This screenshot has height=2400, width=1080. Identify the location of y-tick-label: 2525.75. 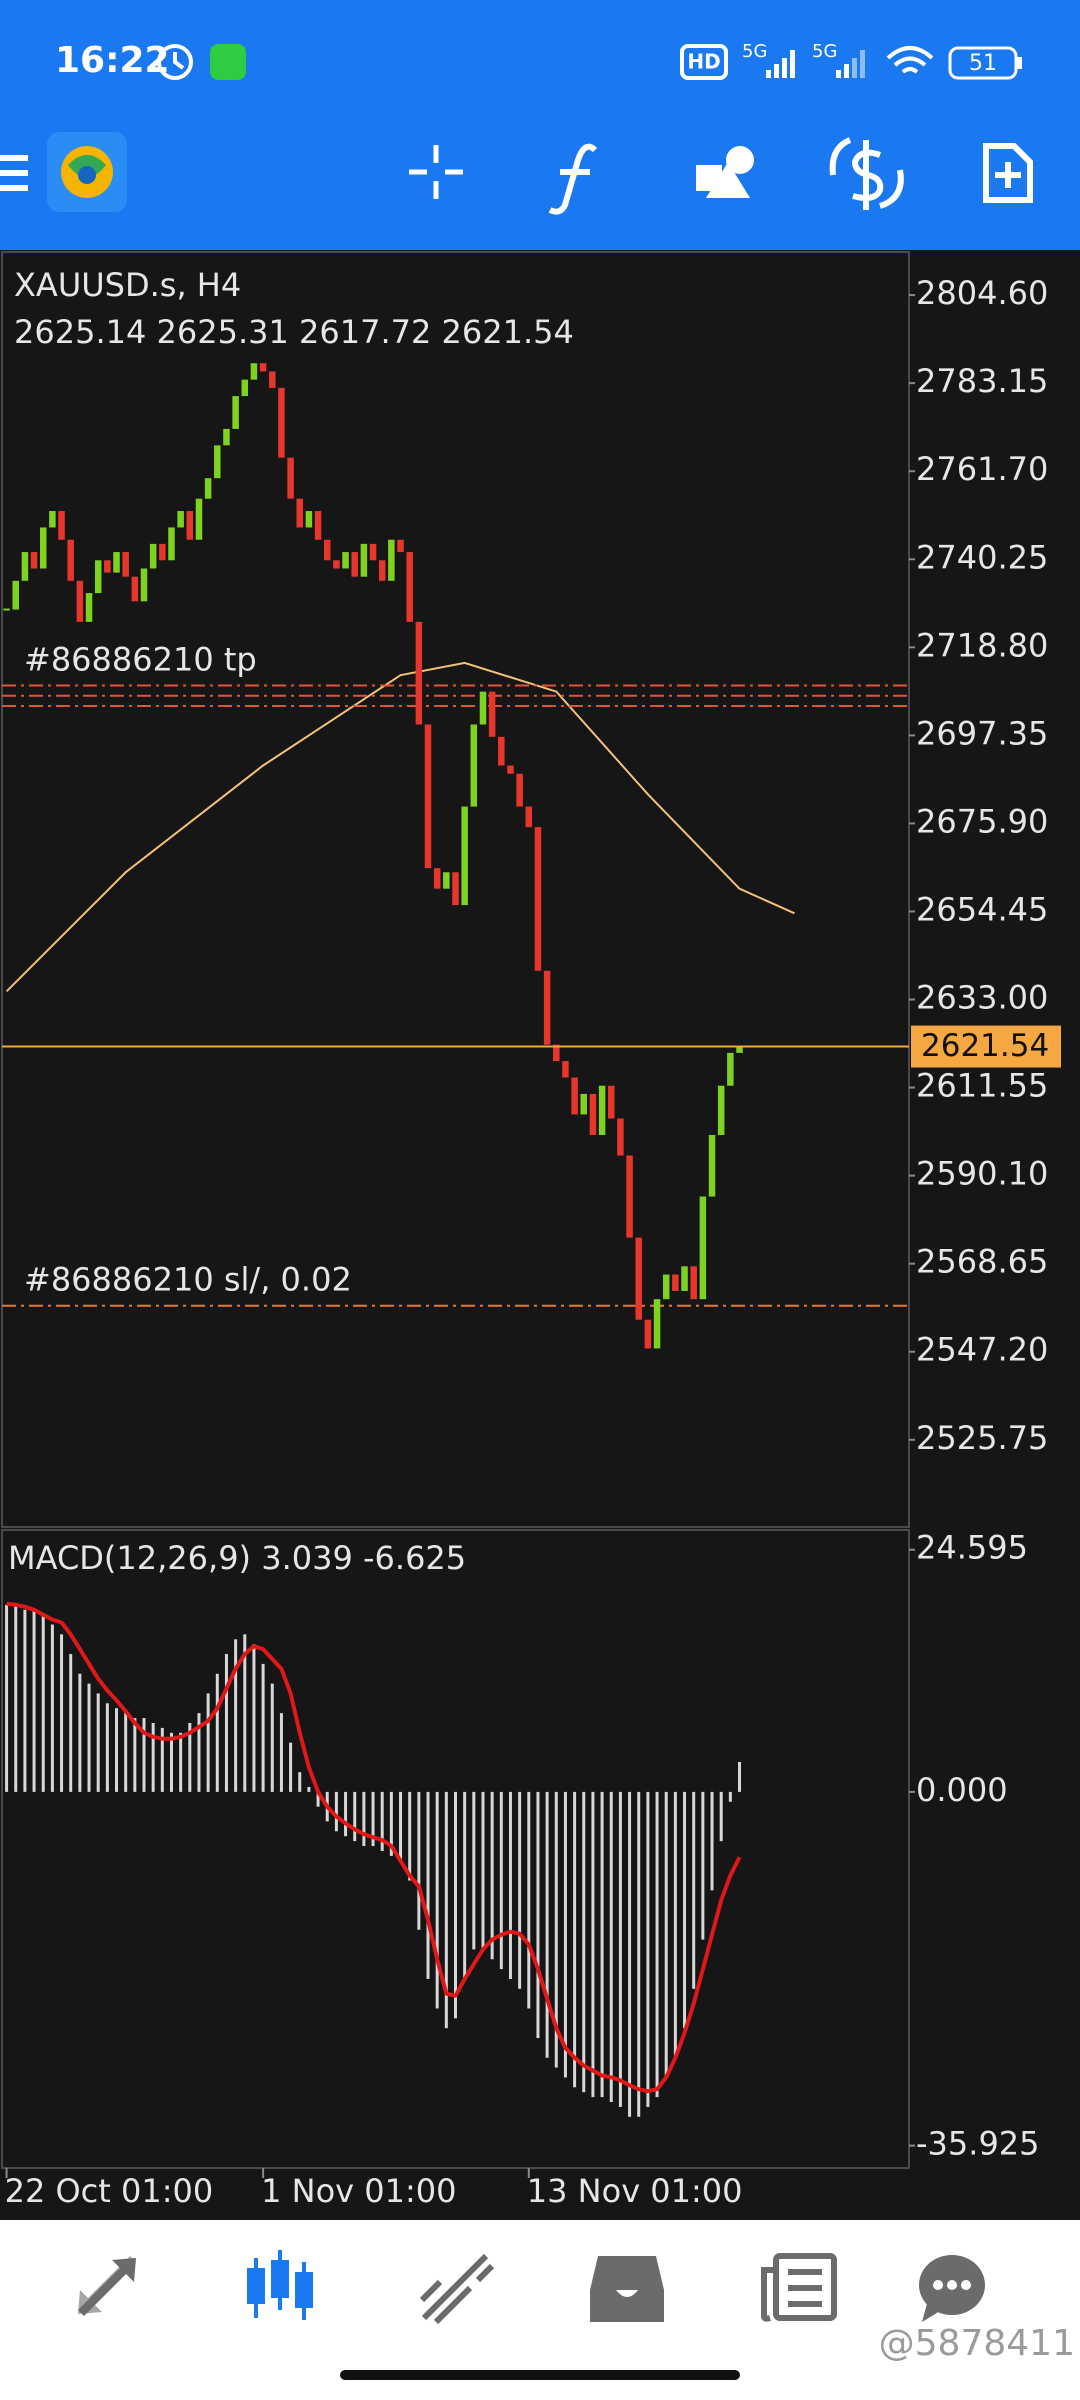
(982, 1438).